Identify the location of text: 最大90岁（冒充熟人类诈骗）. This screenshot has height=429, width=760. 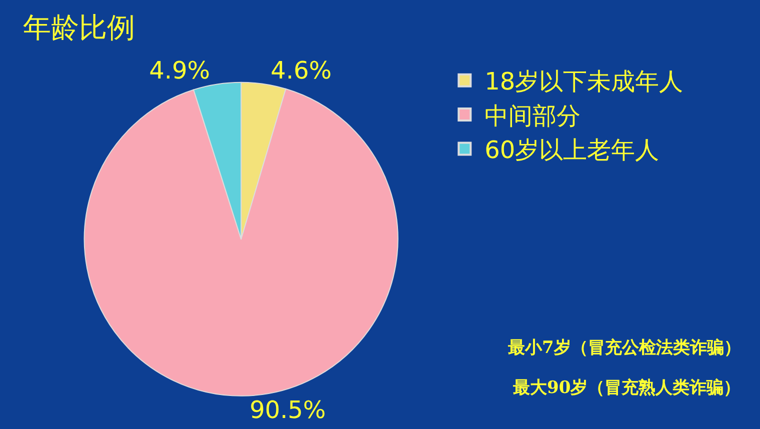
(626, 388).